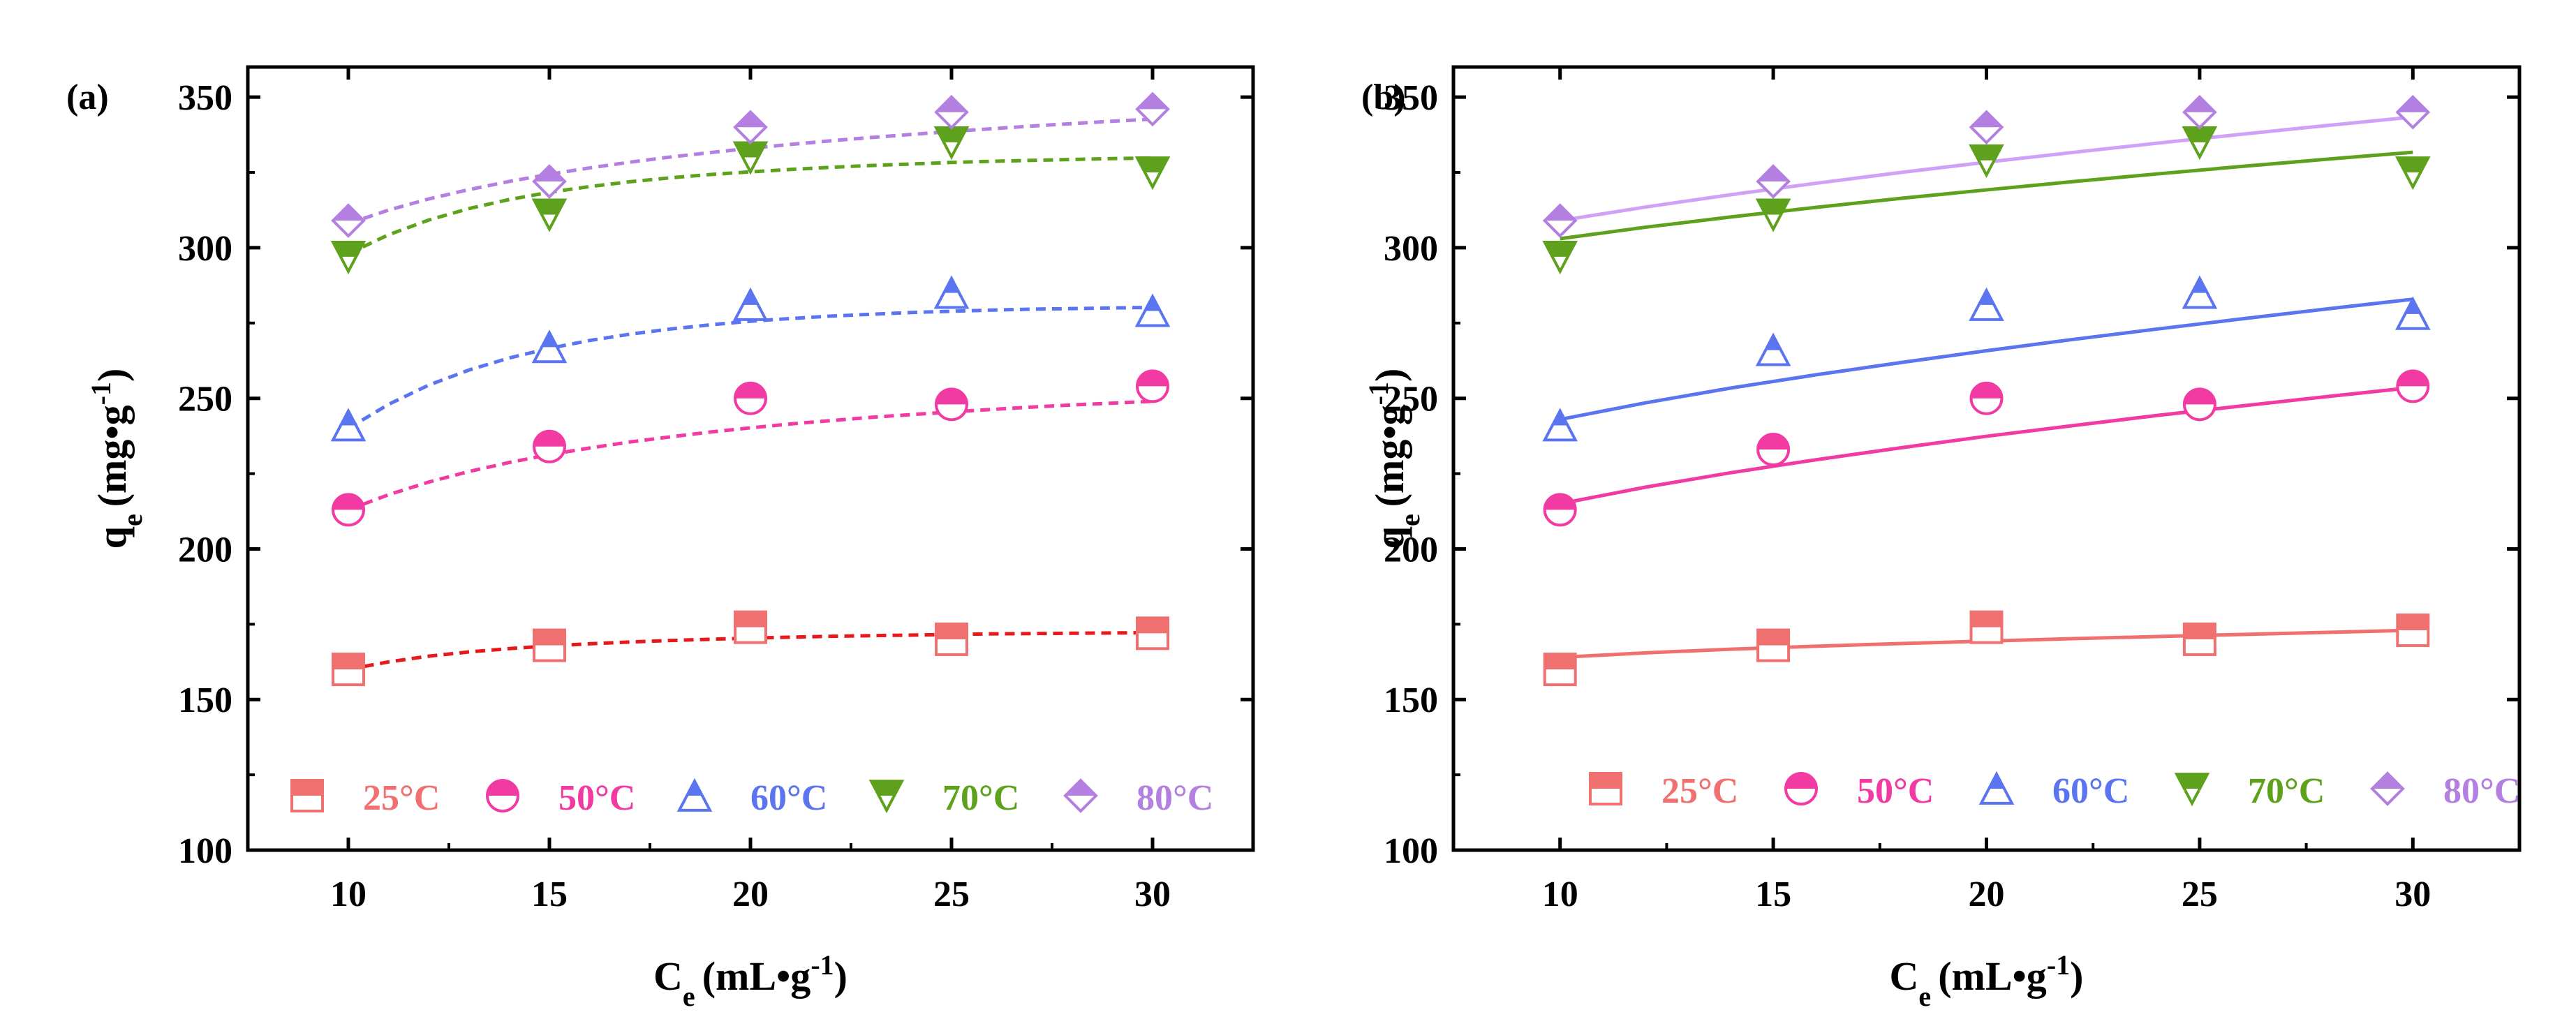  I want to click on x-axis-title-exp: -1, so click(822, 965).